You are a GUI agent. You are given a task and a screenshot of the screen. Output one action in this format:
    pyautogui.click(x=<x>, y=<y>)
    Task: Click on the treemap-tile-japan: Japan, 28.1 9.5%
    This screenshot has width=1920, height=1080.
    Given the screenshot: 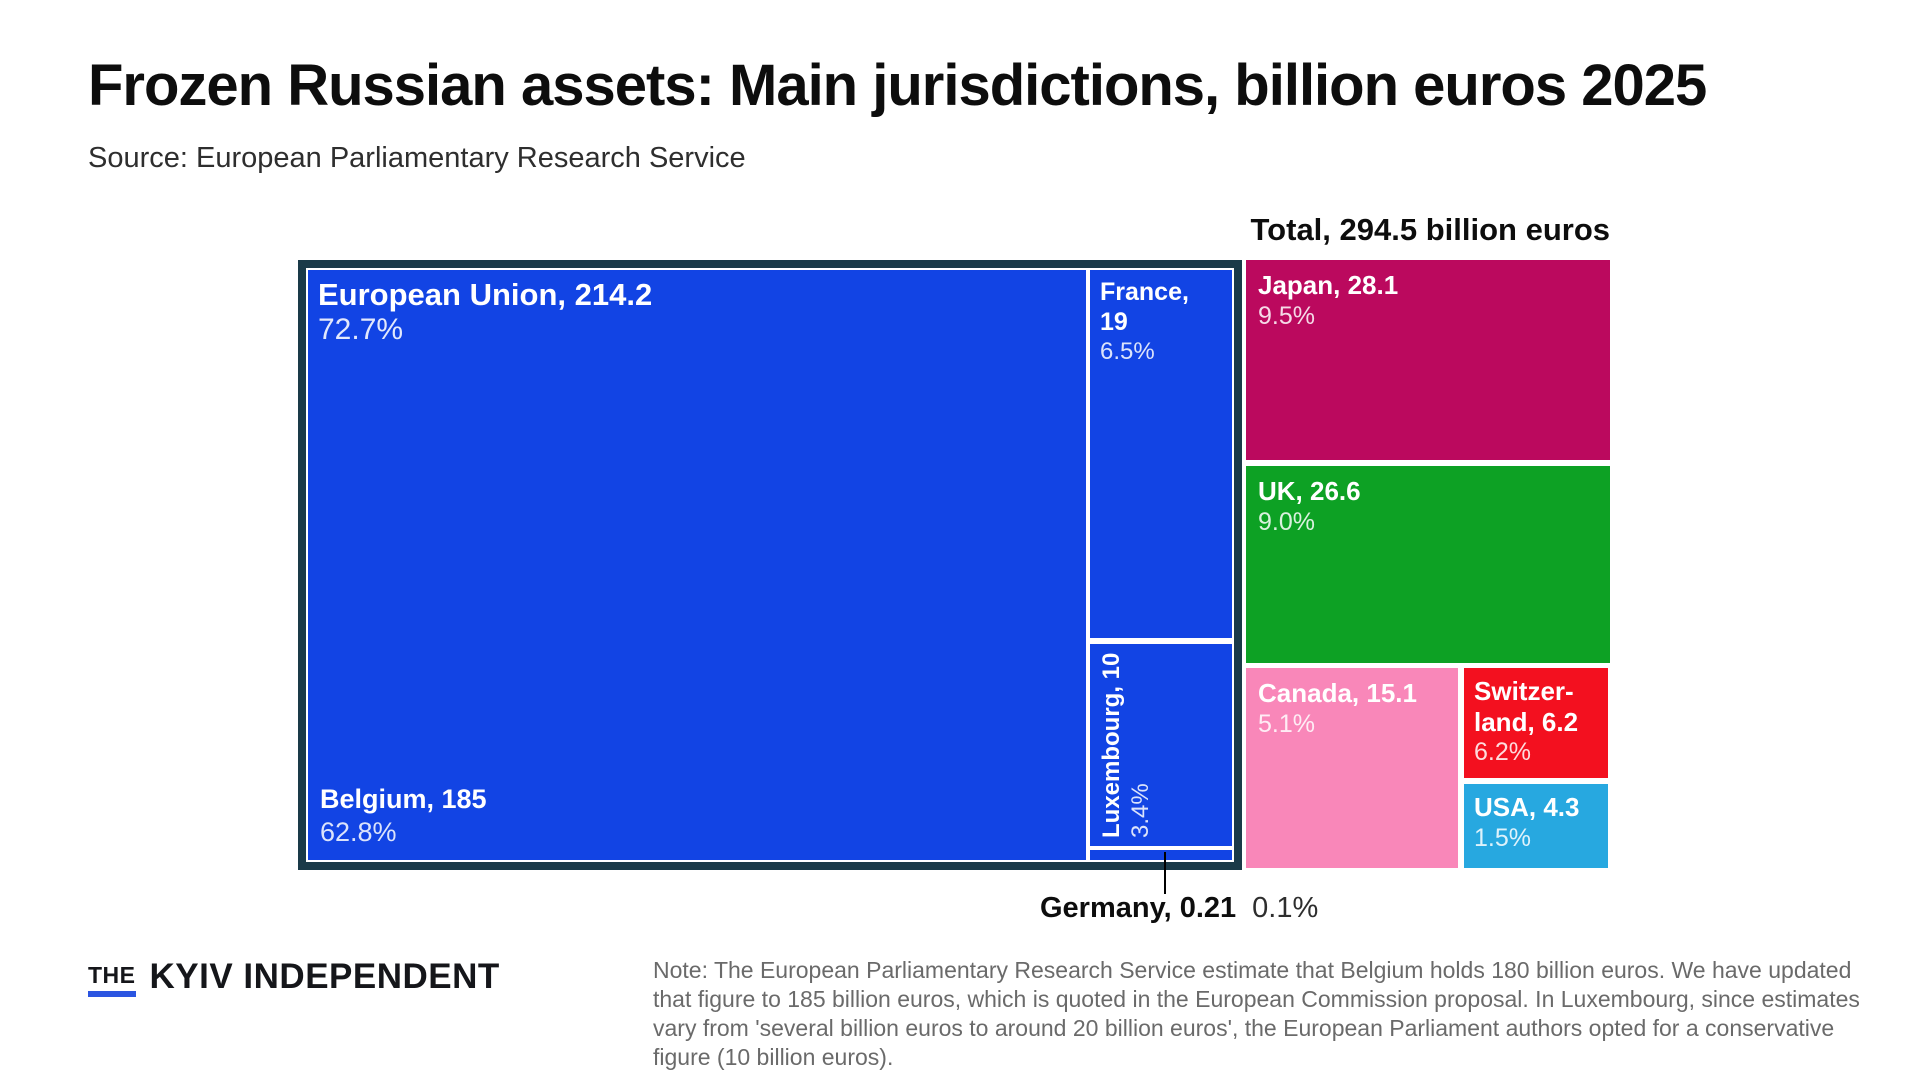 What is the action you would take?
    pyautogui.click(x=1428, y=360)
    